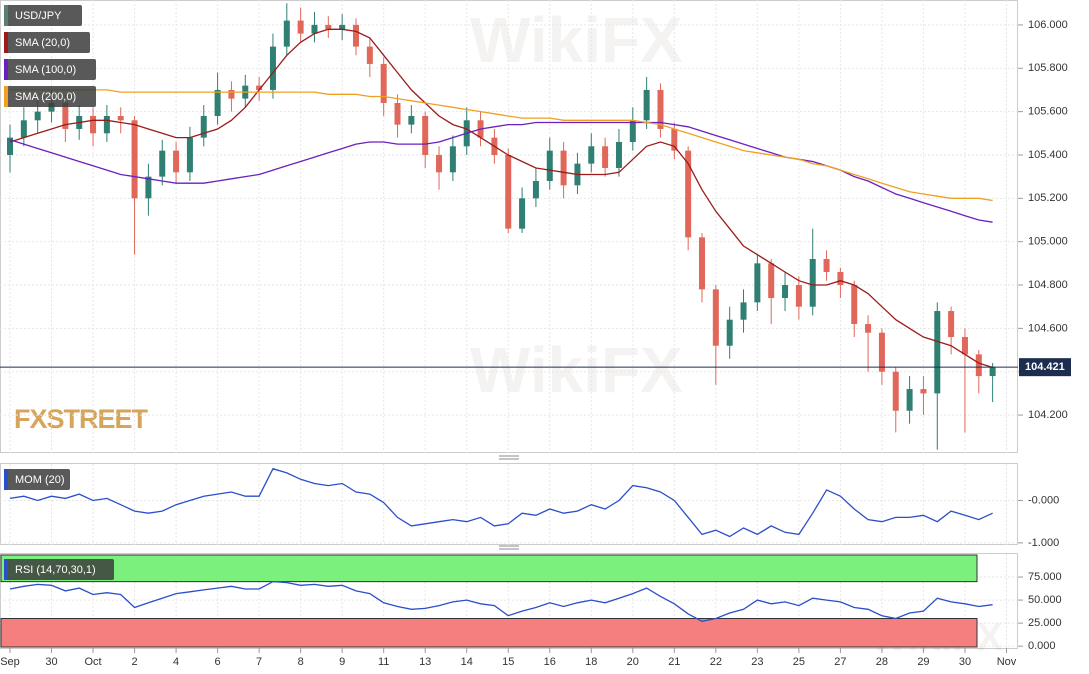 This screenshot has height=674, width=1089. I want to click on x-tick-label: 25, so click(799, 662).